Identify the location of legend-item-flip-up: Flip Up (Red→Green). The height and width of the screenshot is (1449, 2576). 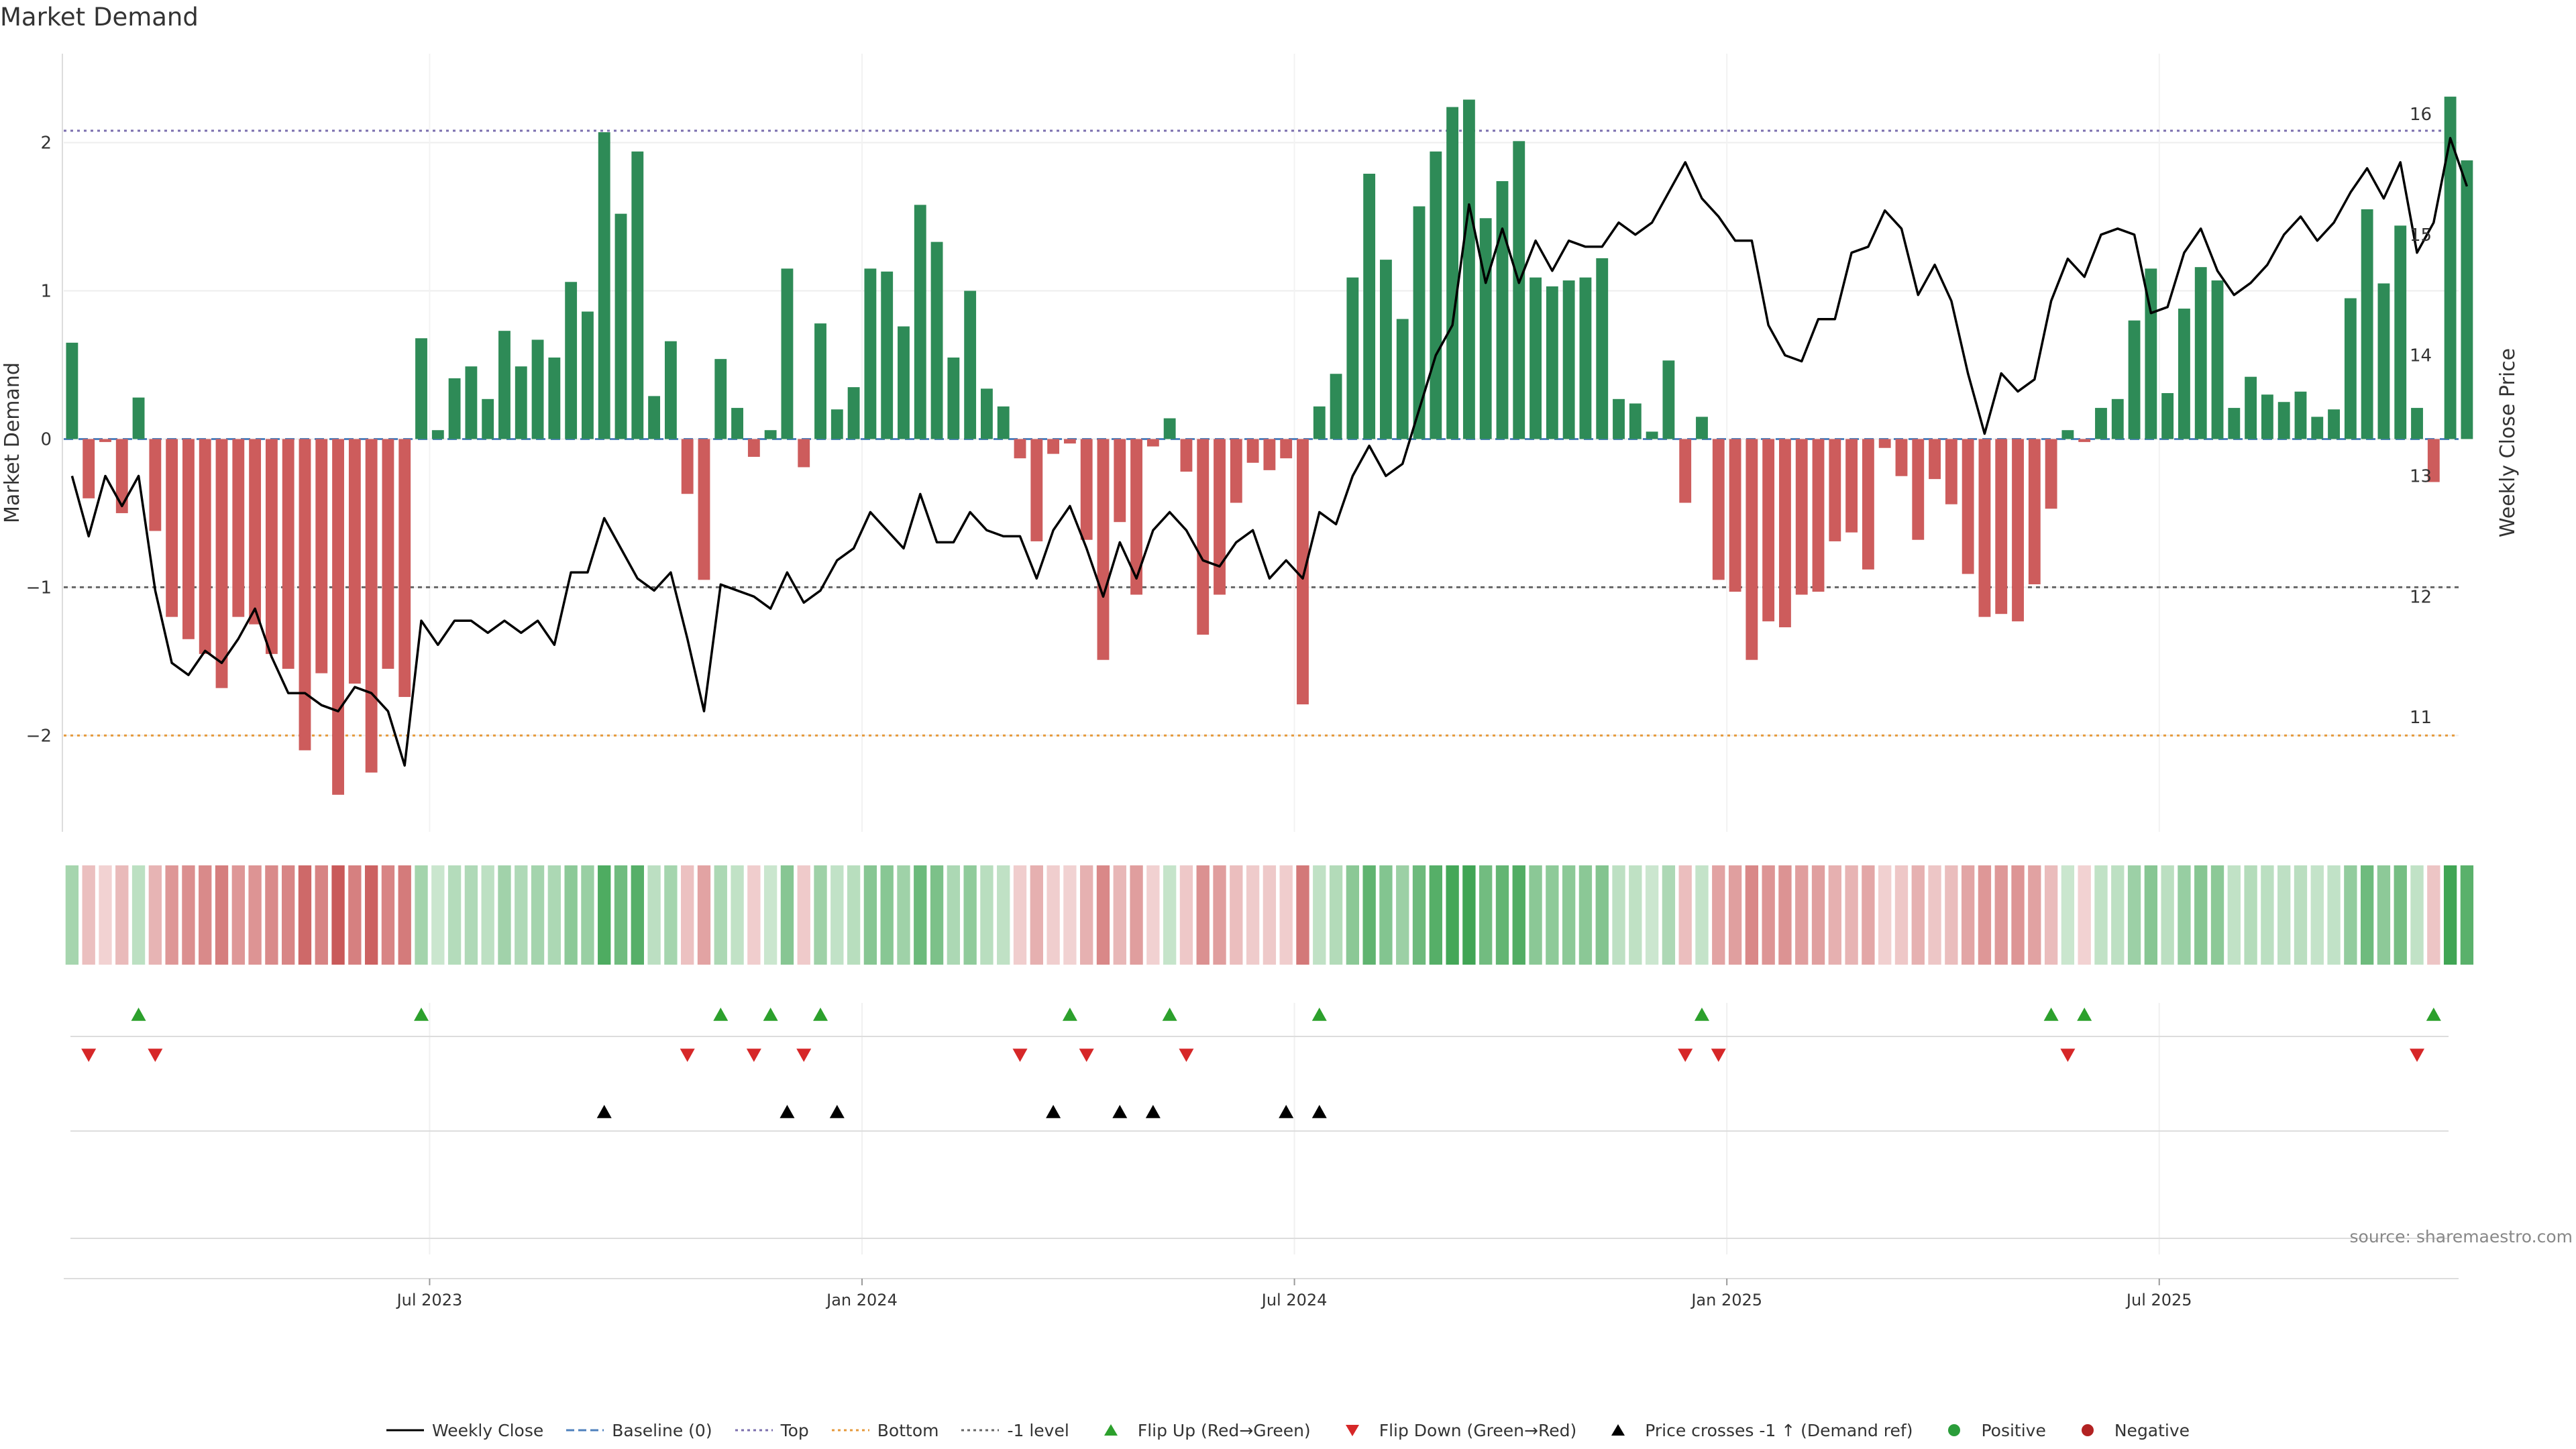
(1201, 1430).